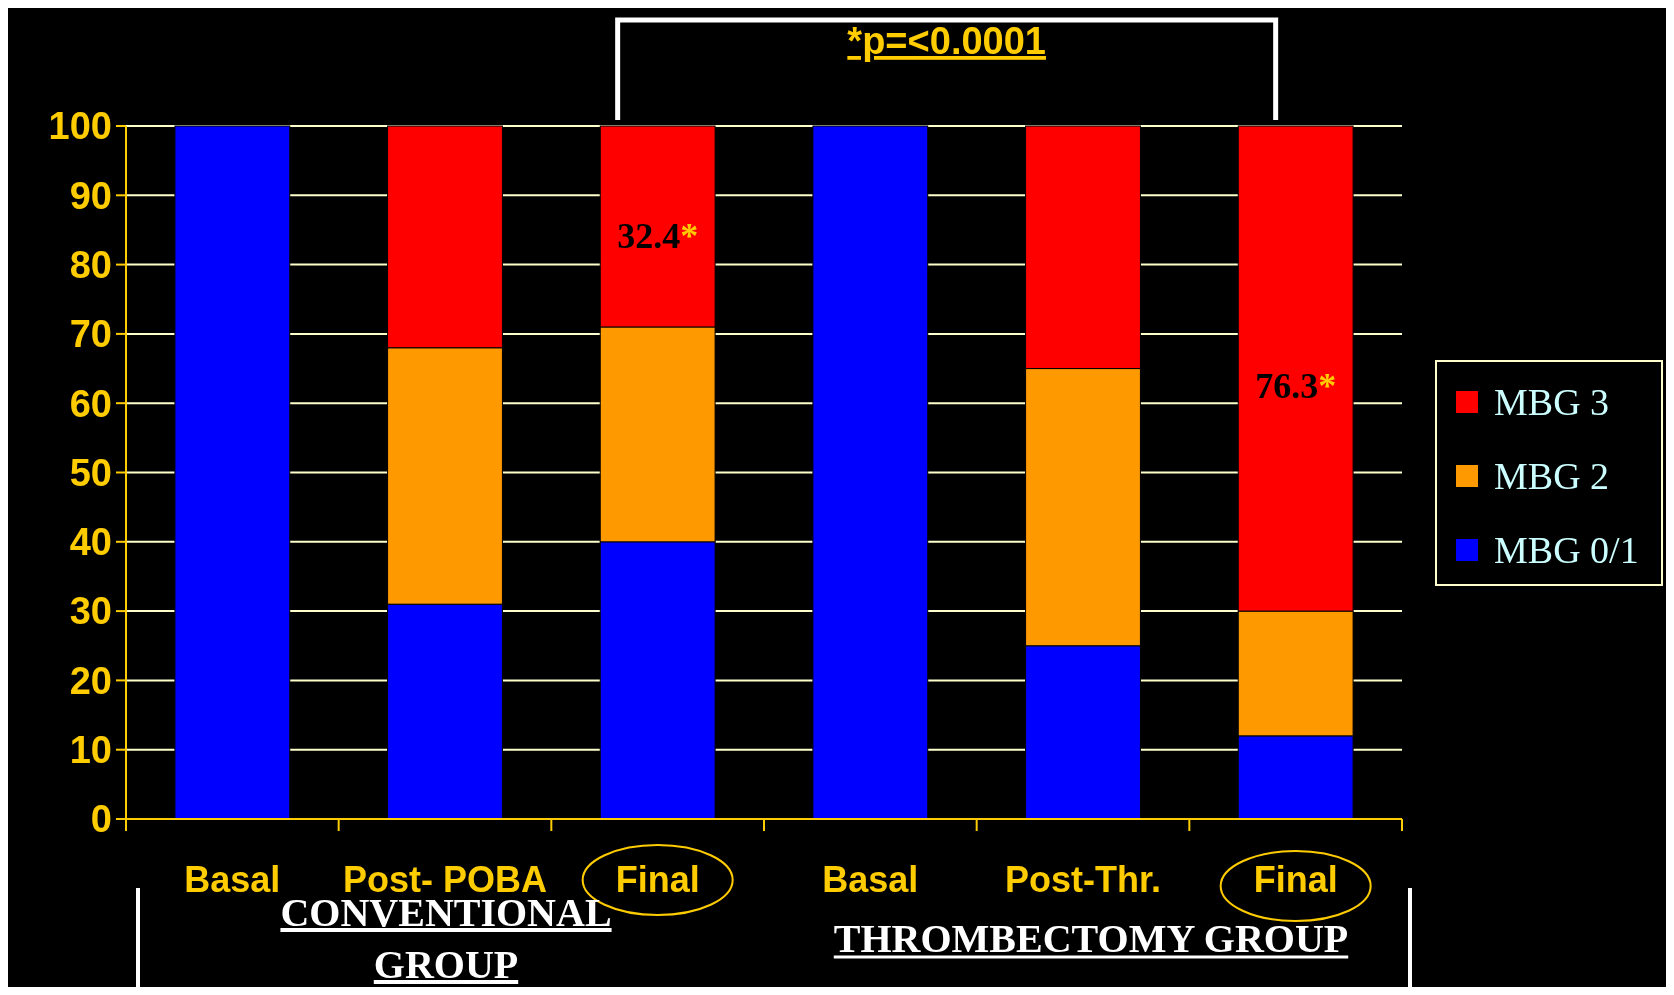  I want to click on legend-label: MBG 0/1, so click(1566, 550).